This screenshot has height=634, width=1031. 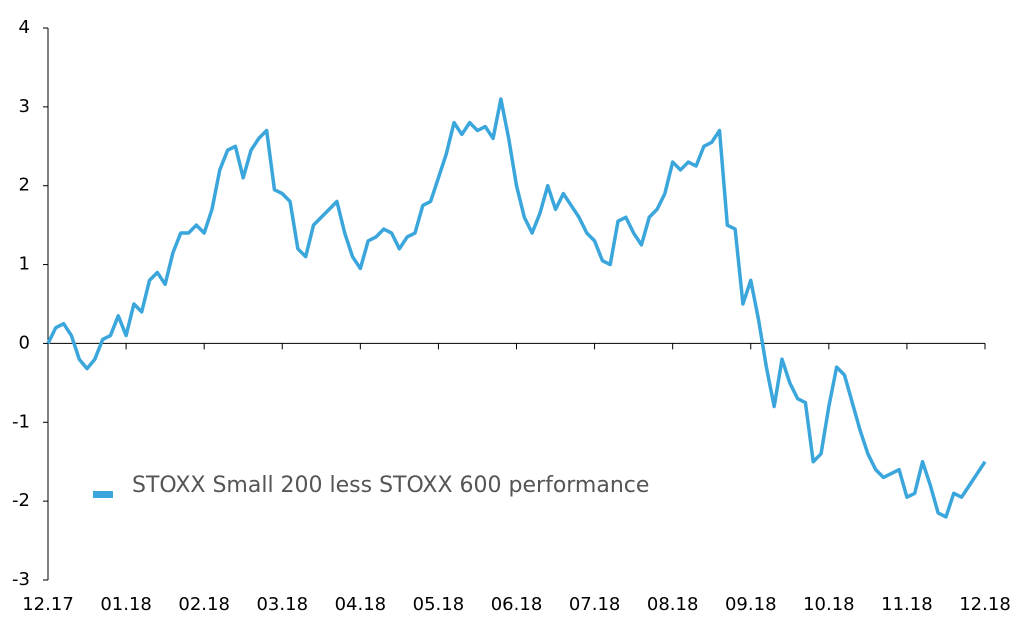 What do you see at coordinates (24, 264) in the screenshot?
I see `y-tick-label: 1` at bounding box center [24, 264].